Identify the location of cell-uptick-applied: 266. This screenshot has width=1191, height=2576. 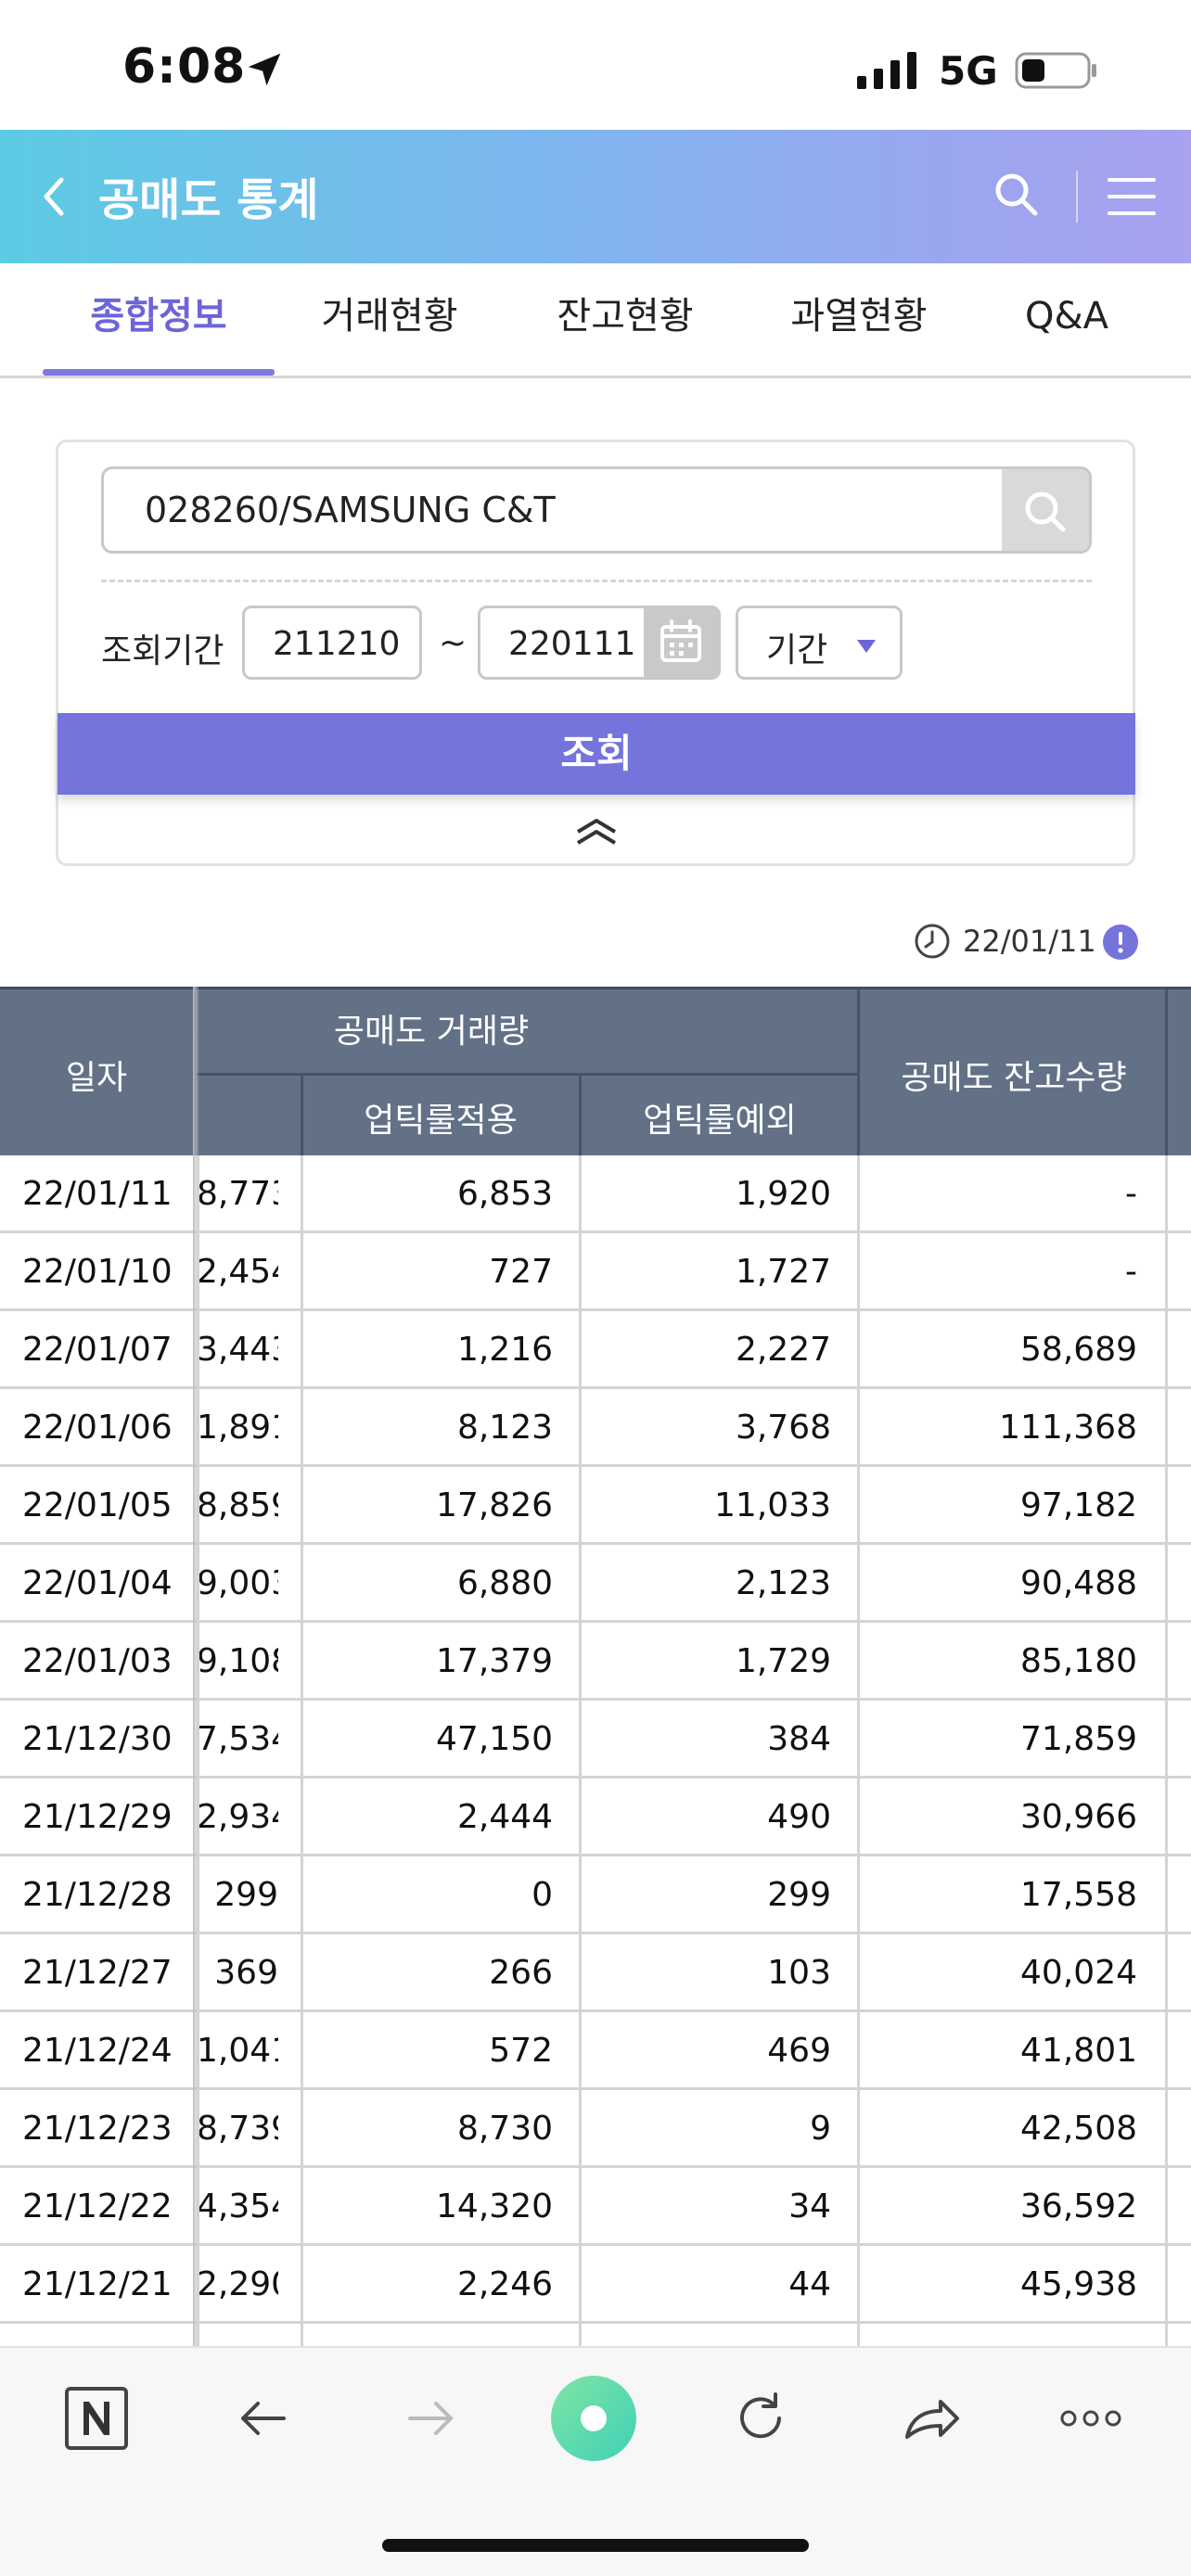
(521, 1973).